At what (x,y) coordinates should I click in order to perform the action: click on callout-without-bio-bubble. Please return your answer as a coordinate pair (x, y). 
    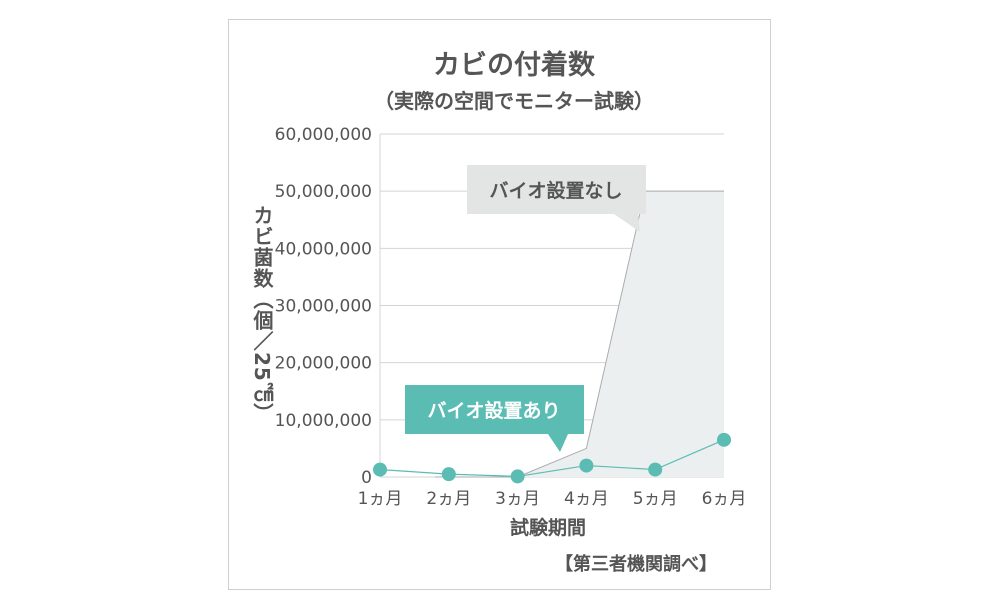
    Looking at the image, I should click on (556, 198).